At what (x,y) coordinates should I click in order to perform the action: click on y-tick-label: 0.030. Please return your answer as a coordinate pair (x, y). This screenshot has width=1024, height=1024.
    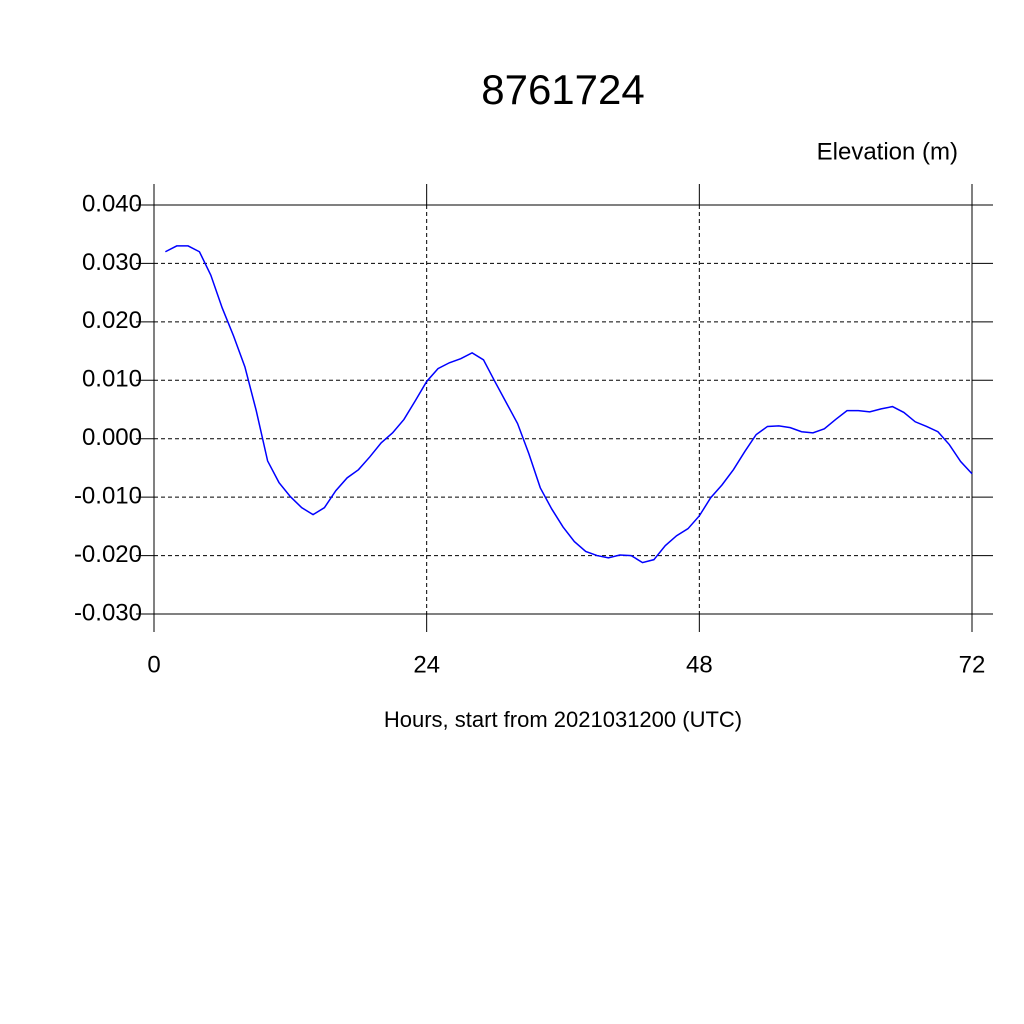
    Looking at the image, I should click on (112, 262).